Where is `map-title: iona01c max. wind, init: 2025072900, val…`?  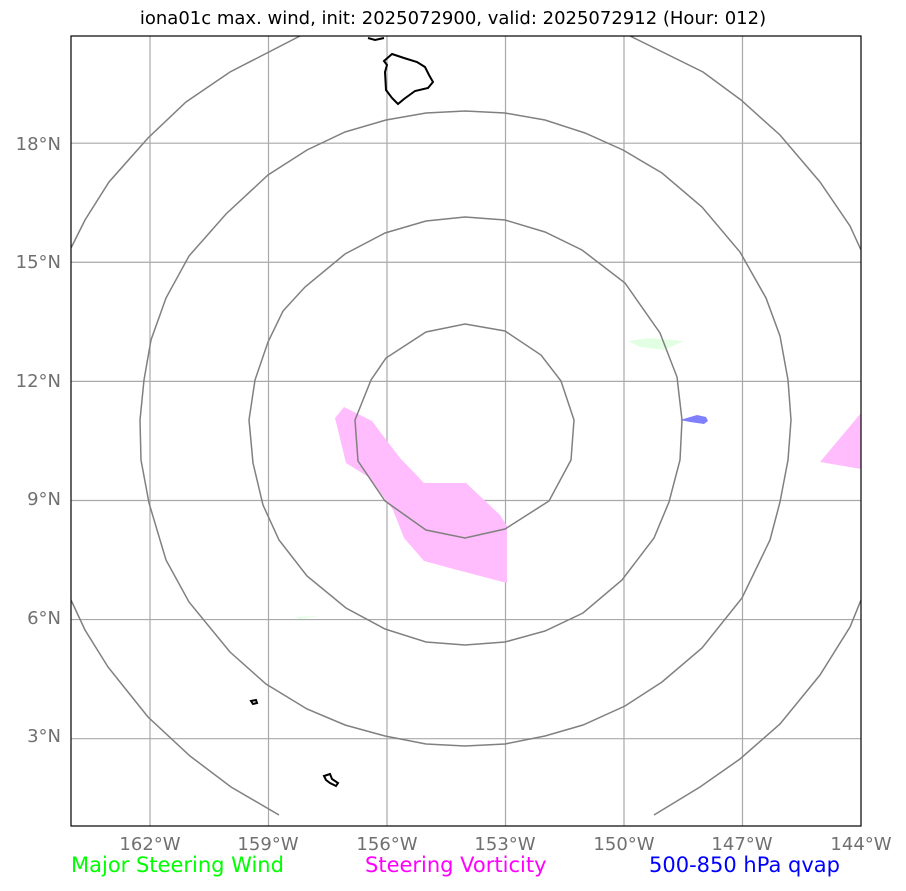
map-title: iona01c max. wind, init: 2025072900, val… is located at coordinates (453, 18).